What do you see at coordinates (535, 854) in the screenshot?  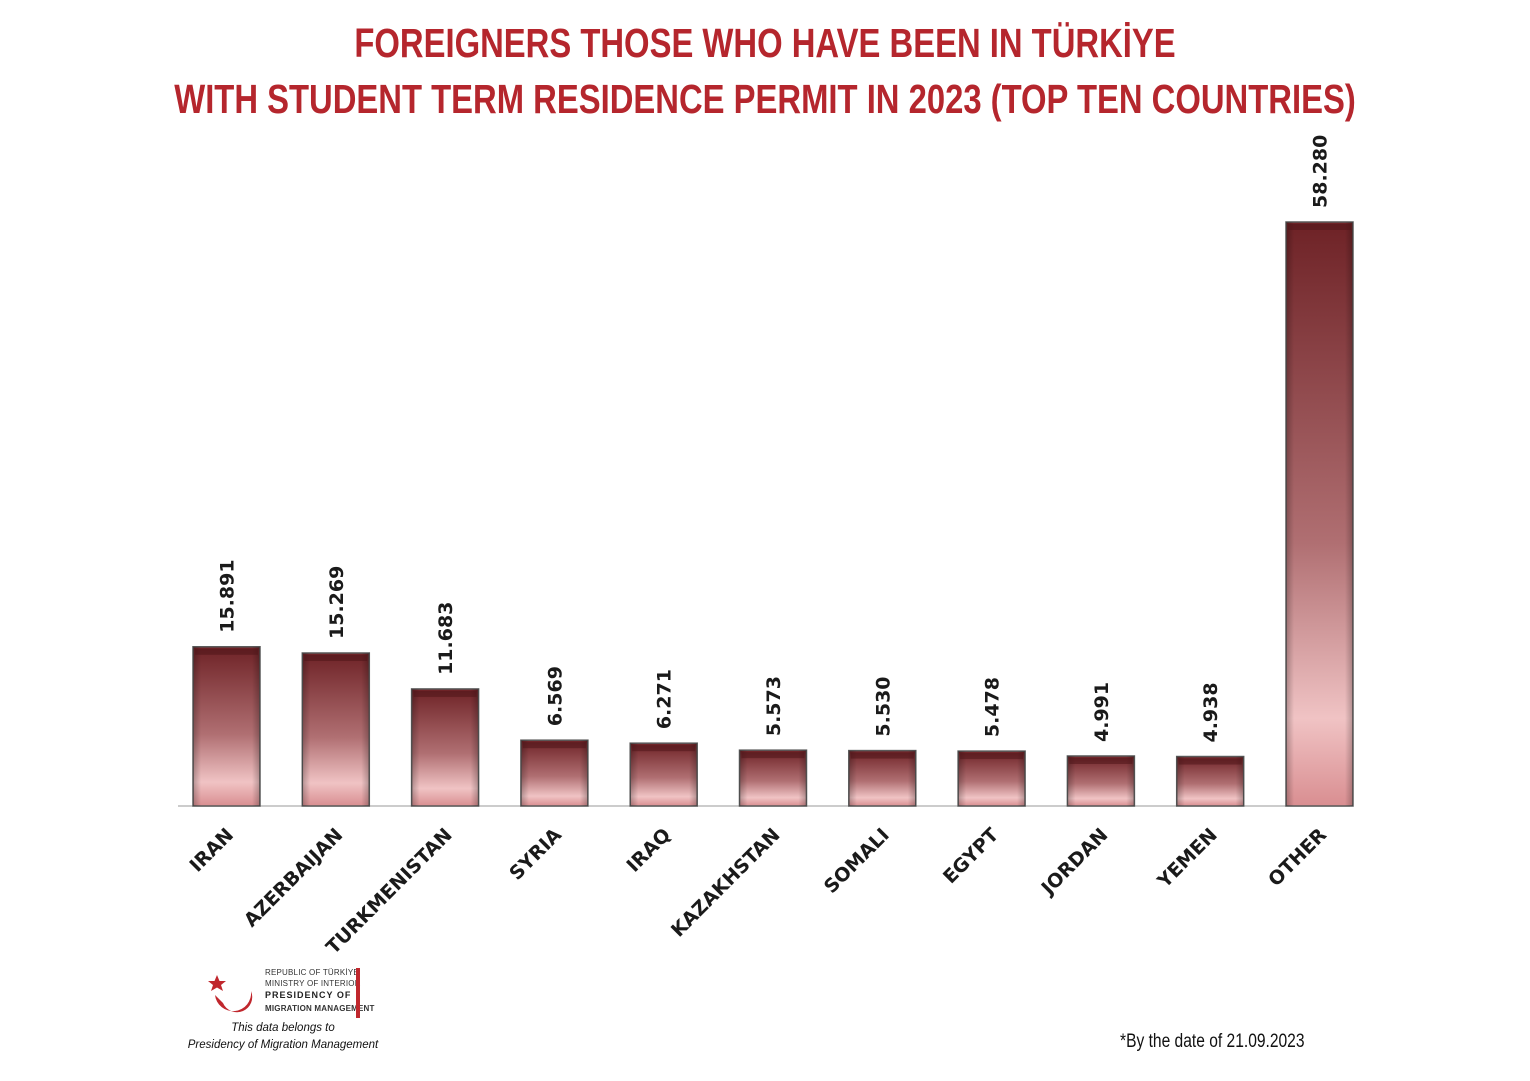 I see `category-label-syria: SYRIA` at bounding box center [535, 854].